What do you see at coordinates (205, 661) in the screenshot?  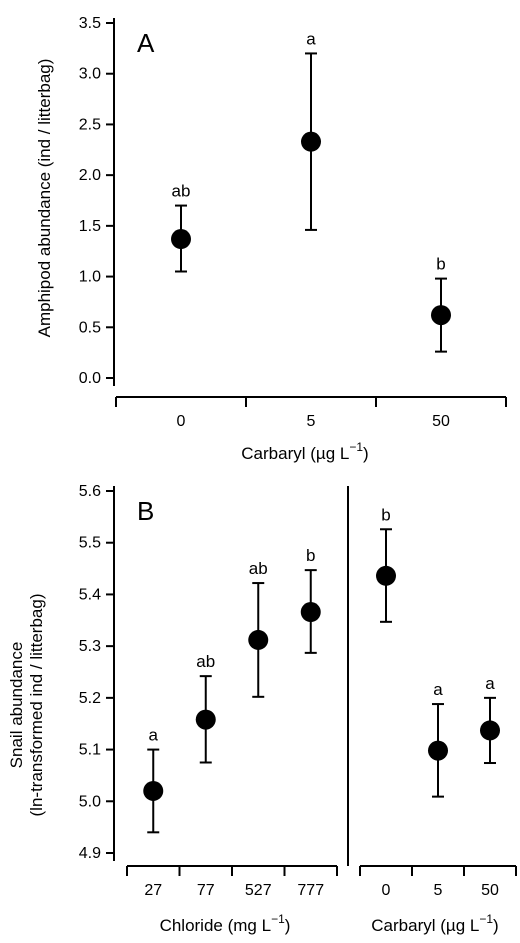 I see `panel-b-chloride-significance-label-1: ab` at bounding box center [205, 661].